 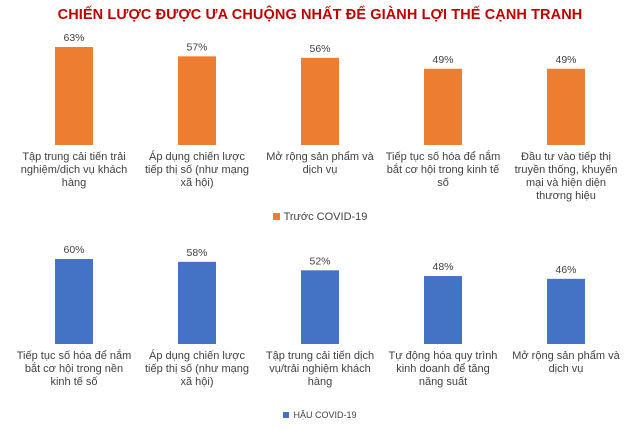 I want to click on data-label-1: 60%, so click(x=73, y=250).